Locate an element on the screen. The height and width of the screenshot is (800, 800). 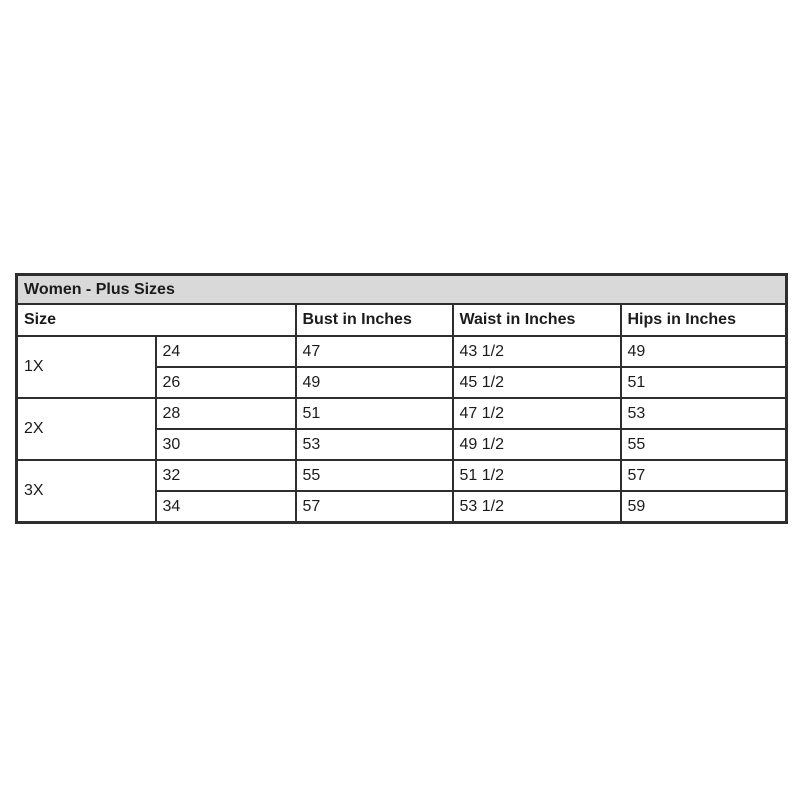
cell-bust: 55 is located at coordinates (374, 475).